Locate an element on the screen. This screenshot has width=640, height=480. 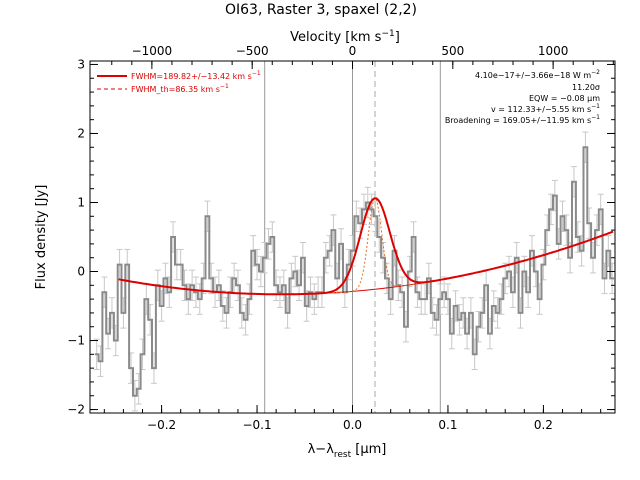
annotation-sigma: 11.20σ is located at coordinates (586, 87).